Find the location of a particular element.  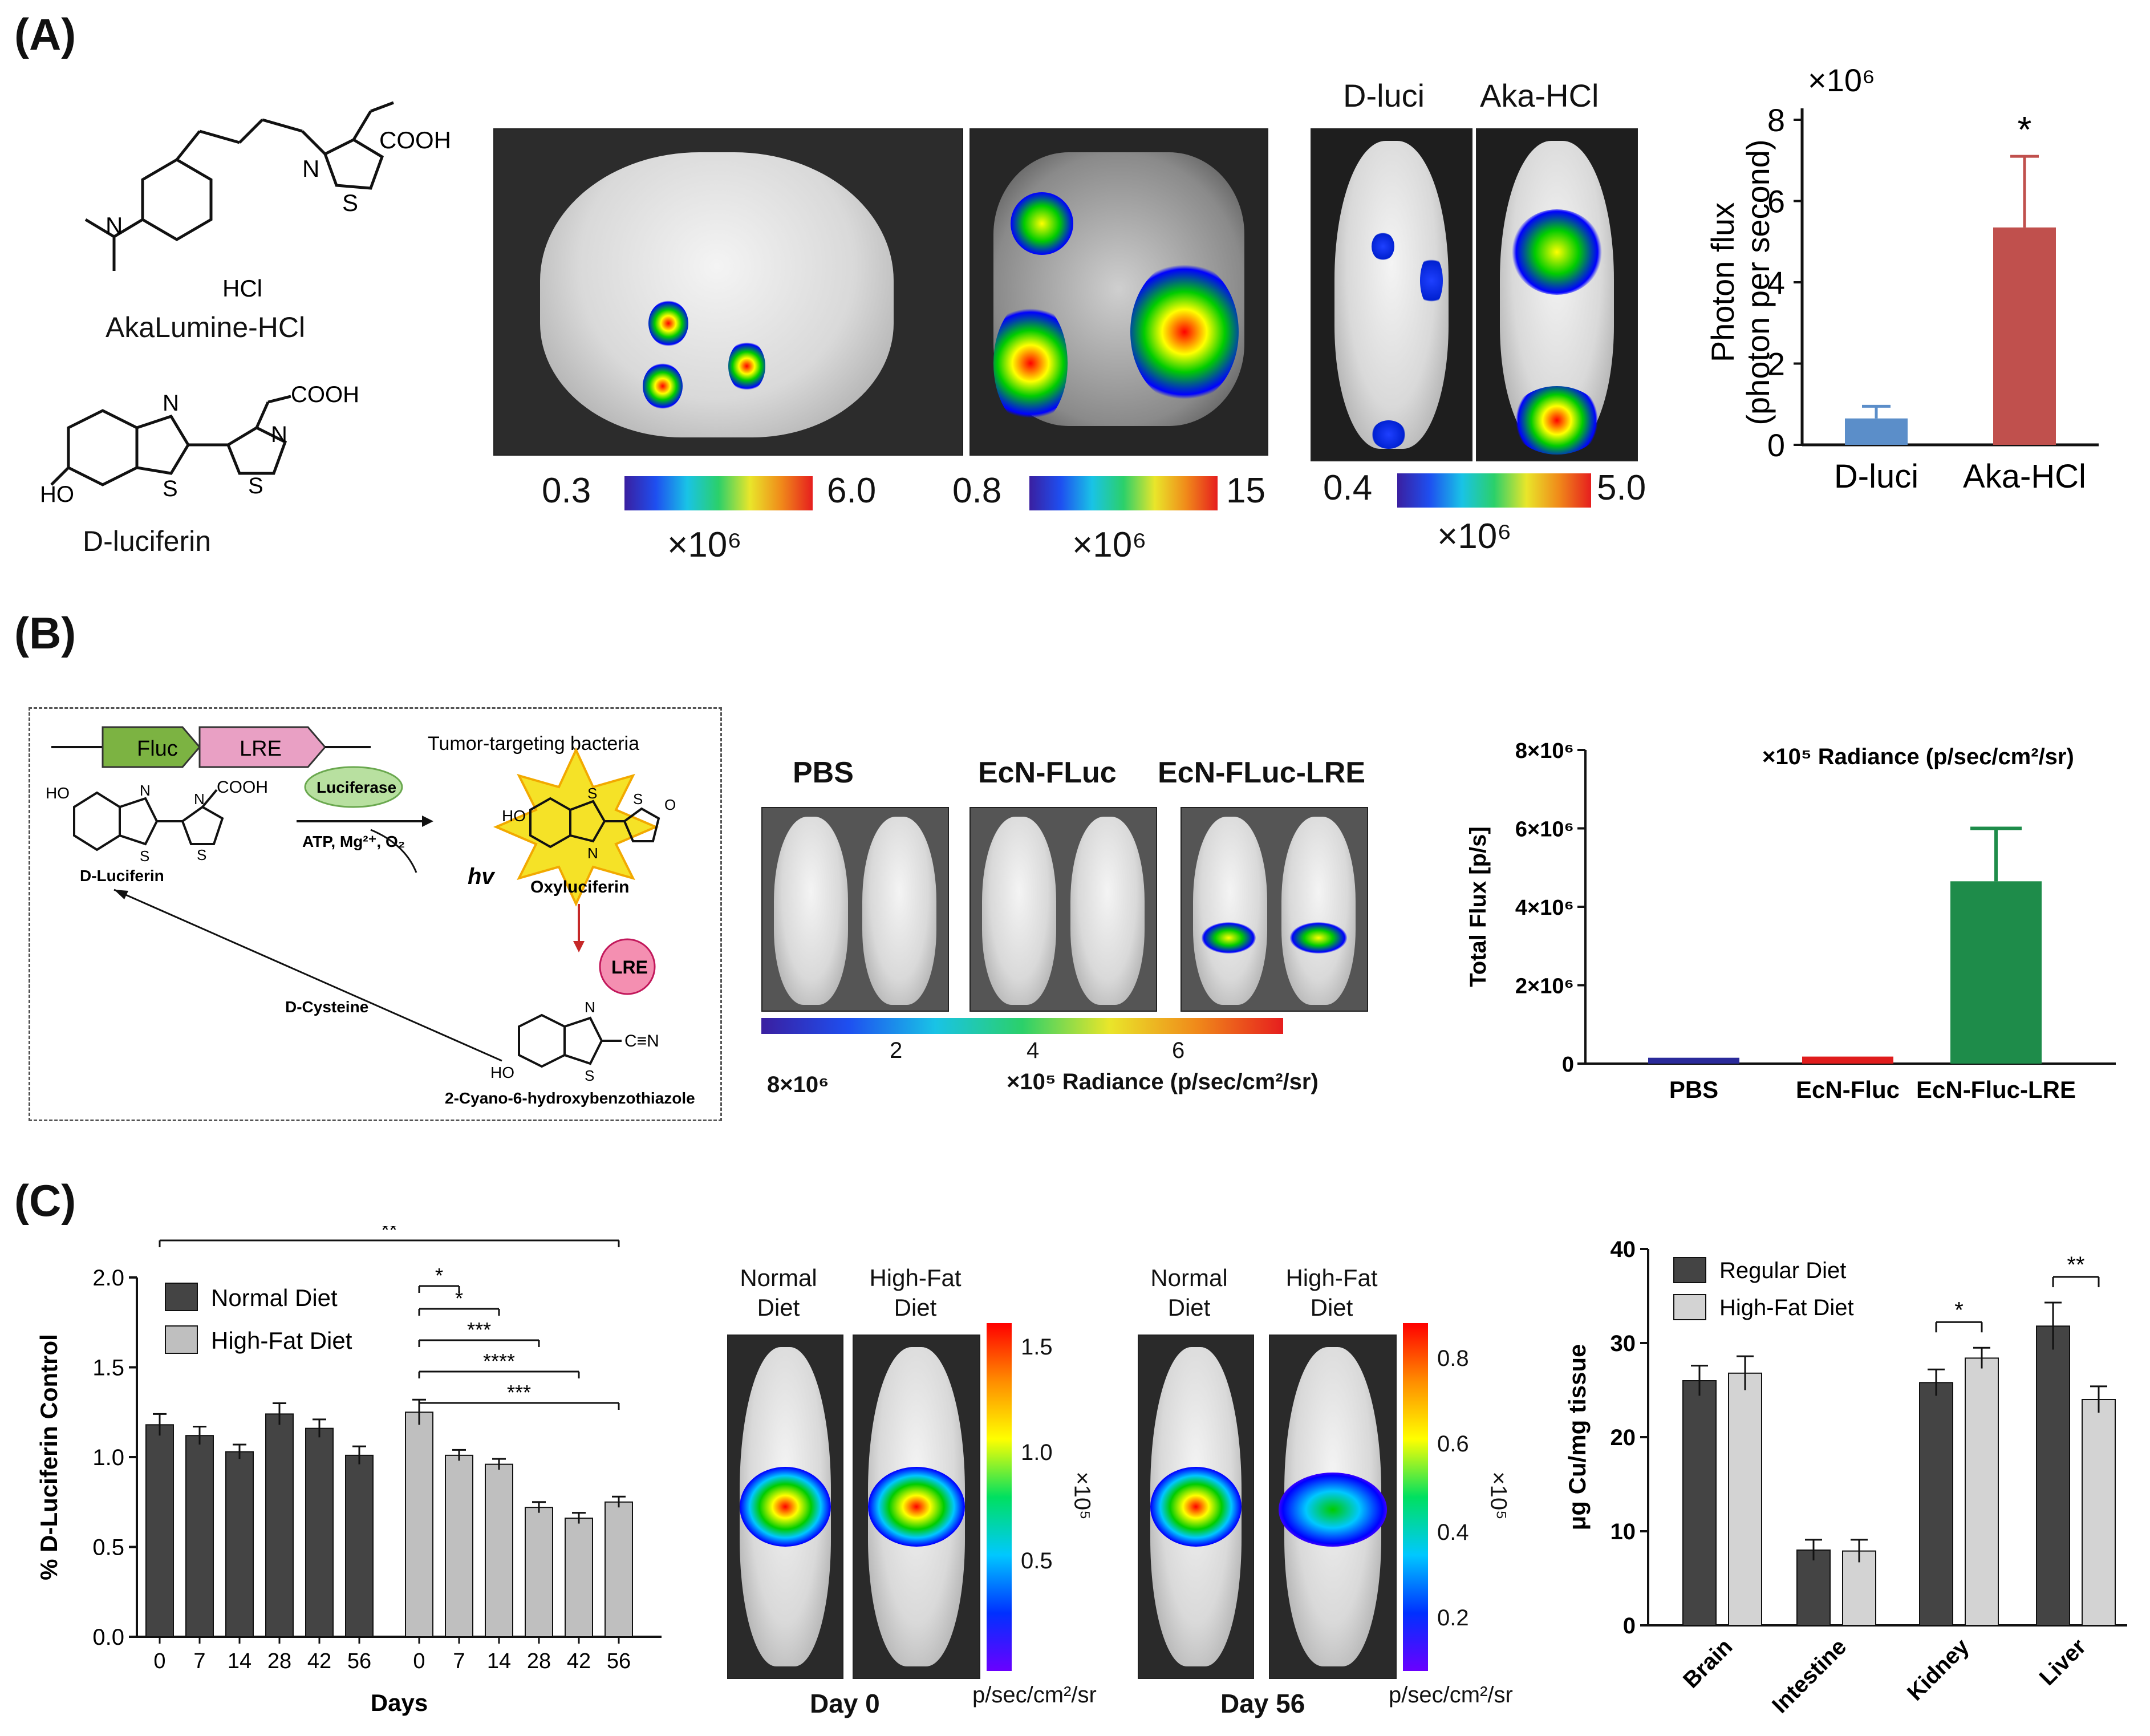

akalumine-structure: COOH N S N HCl is located at coordinates (267, 201).